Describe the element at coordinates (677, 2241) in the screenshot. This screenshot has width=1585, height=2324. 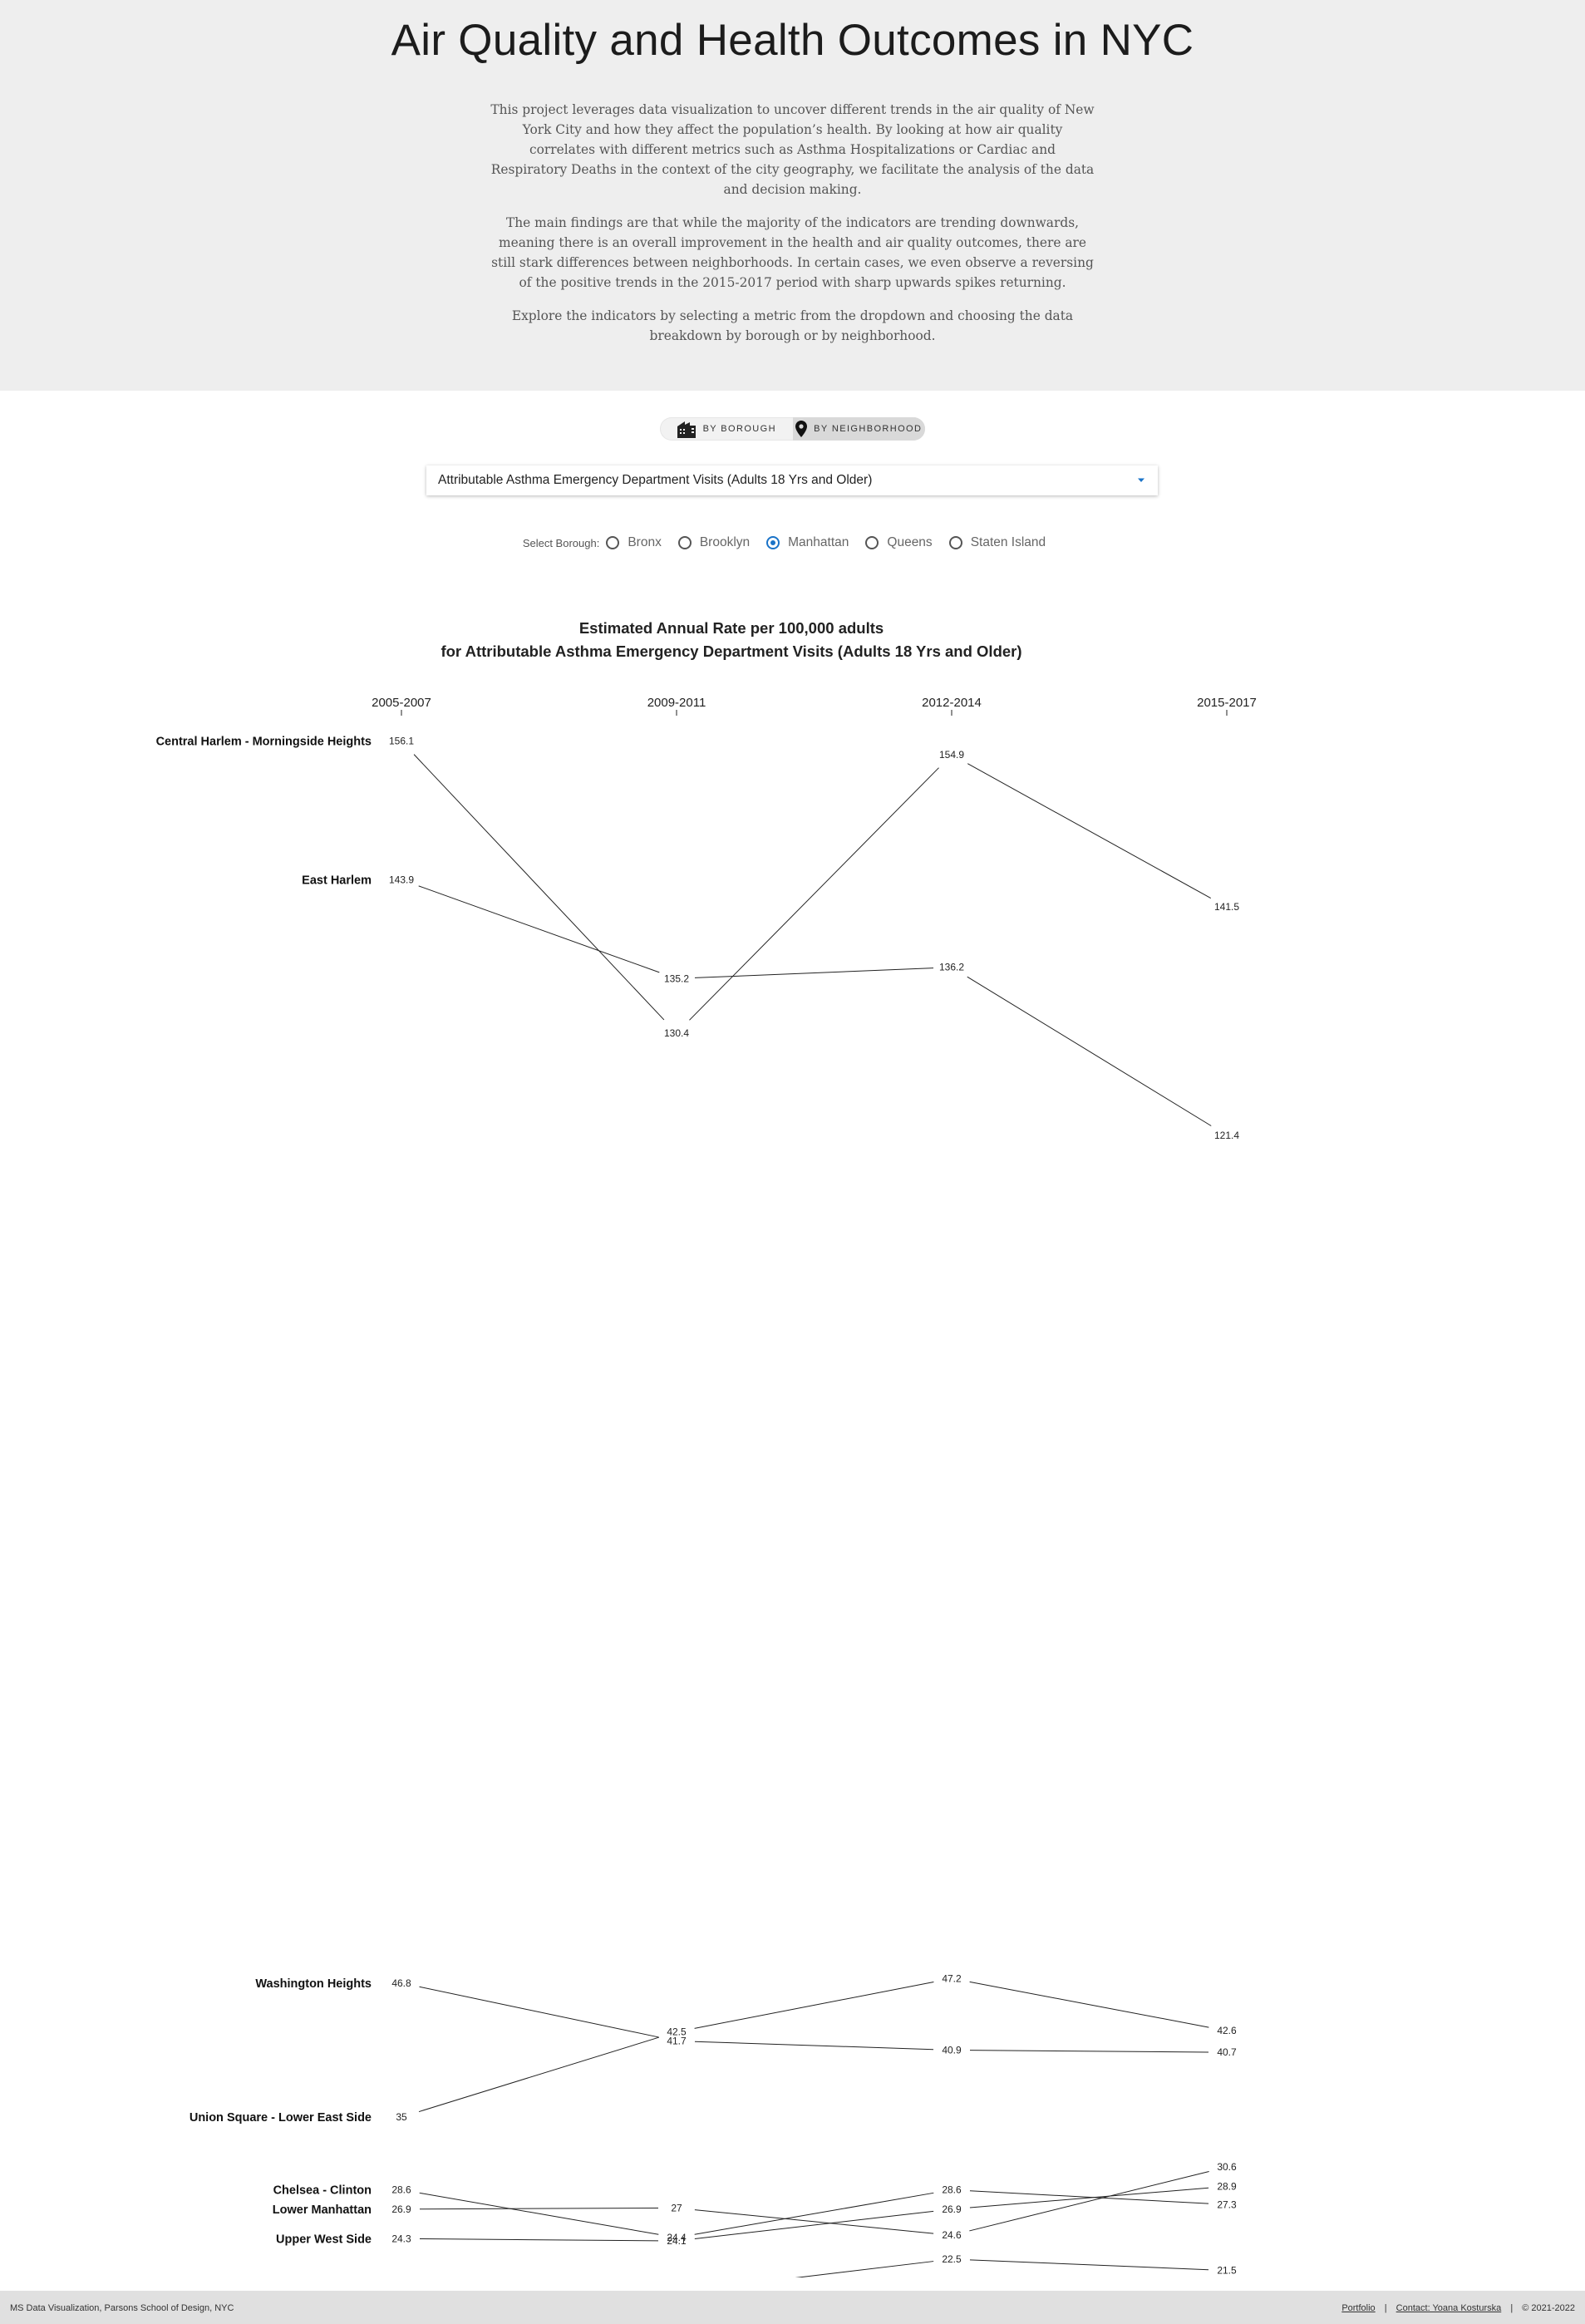
I see `value-label: 24.1` at that location.